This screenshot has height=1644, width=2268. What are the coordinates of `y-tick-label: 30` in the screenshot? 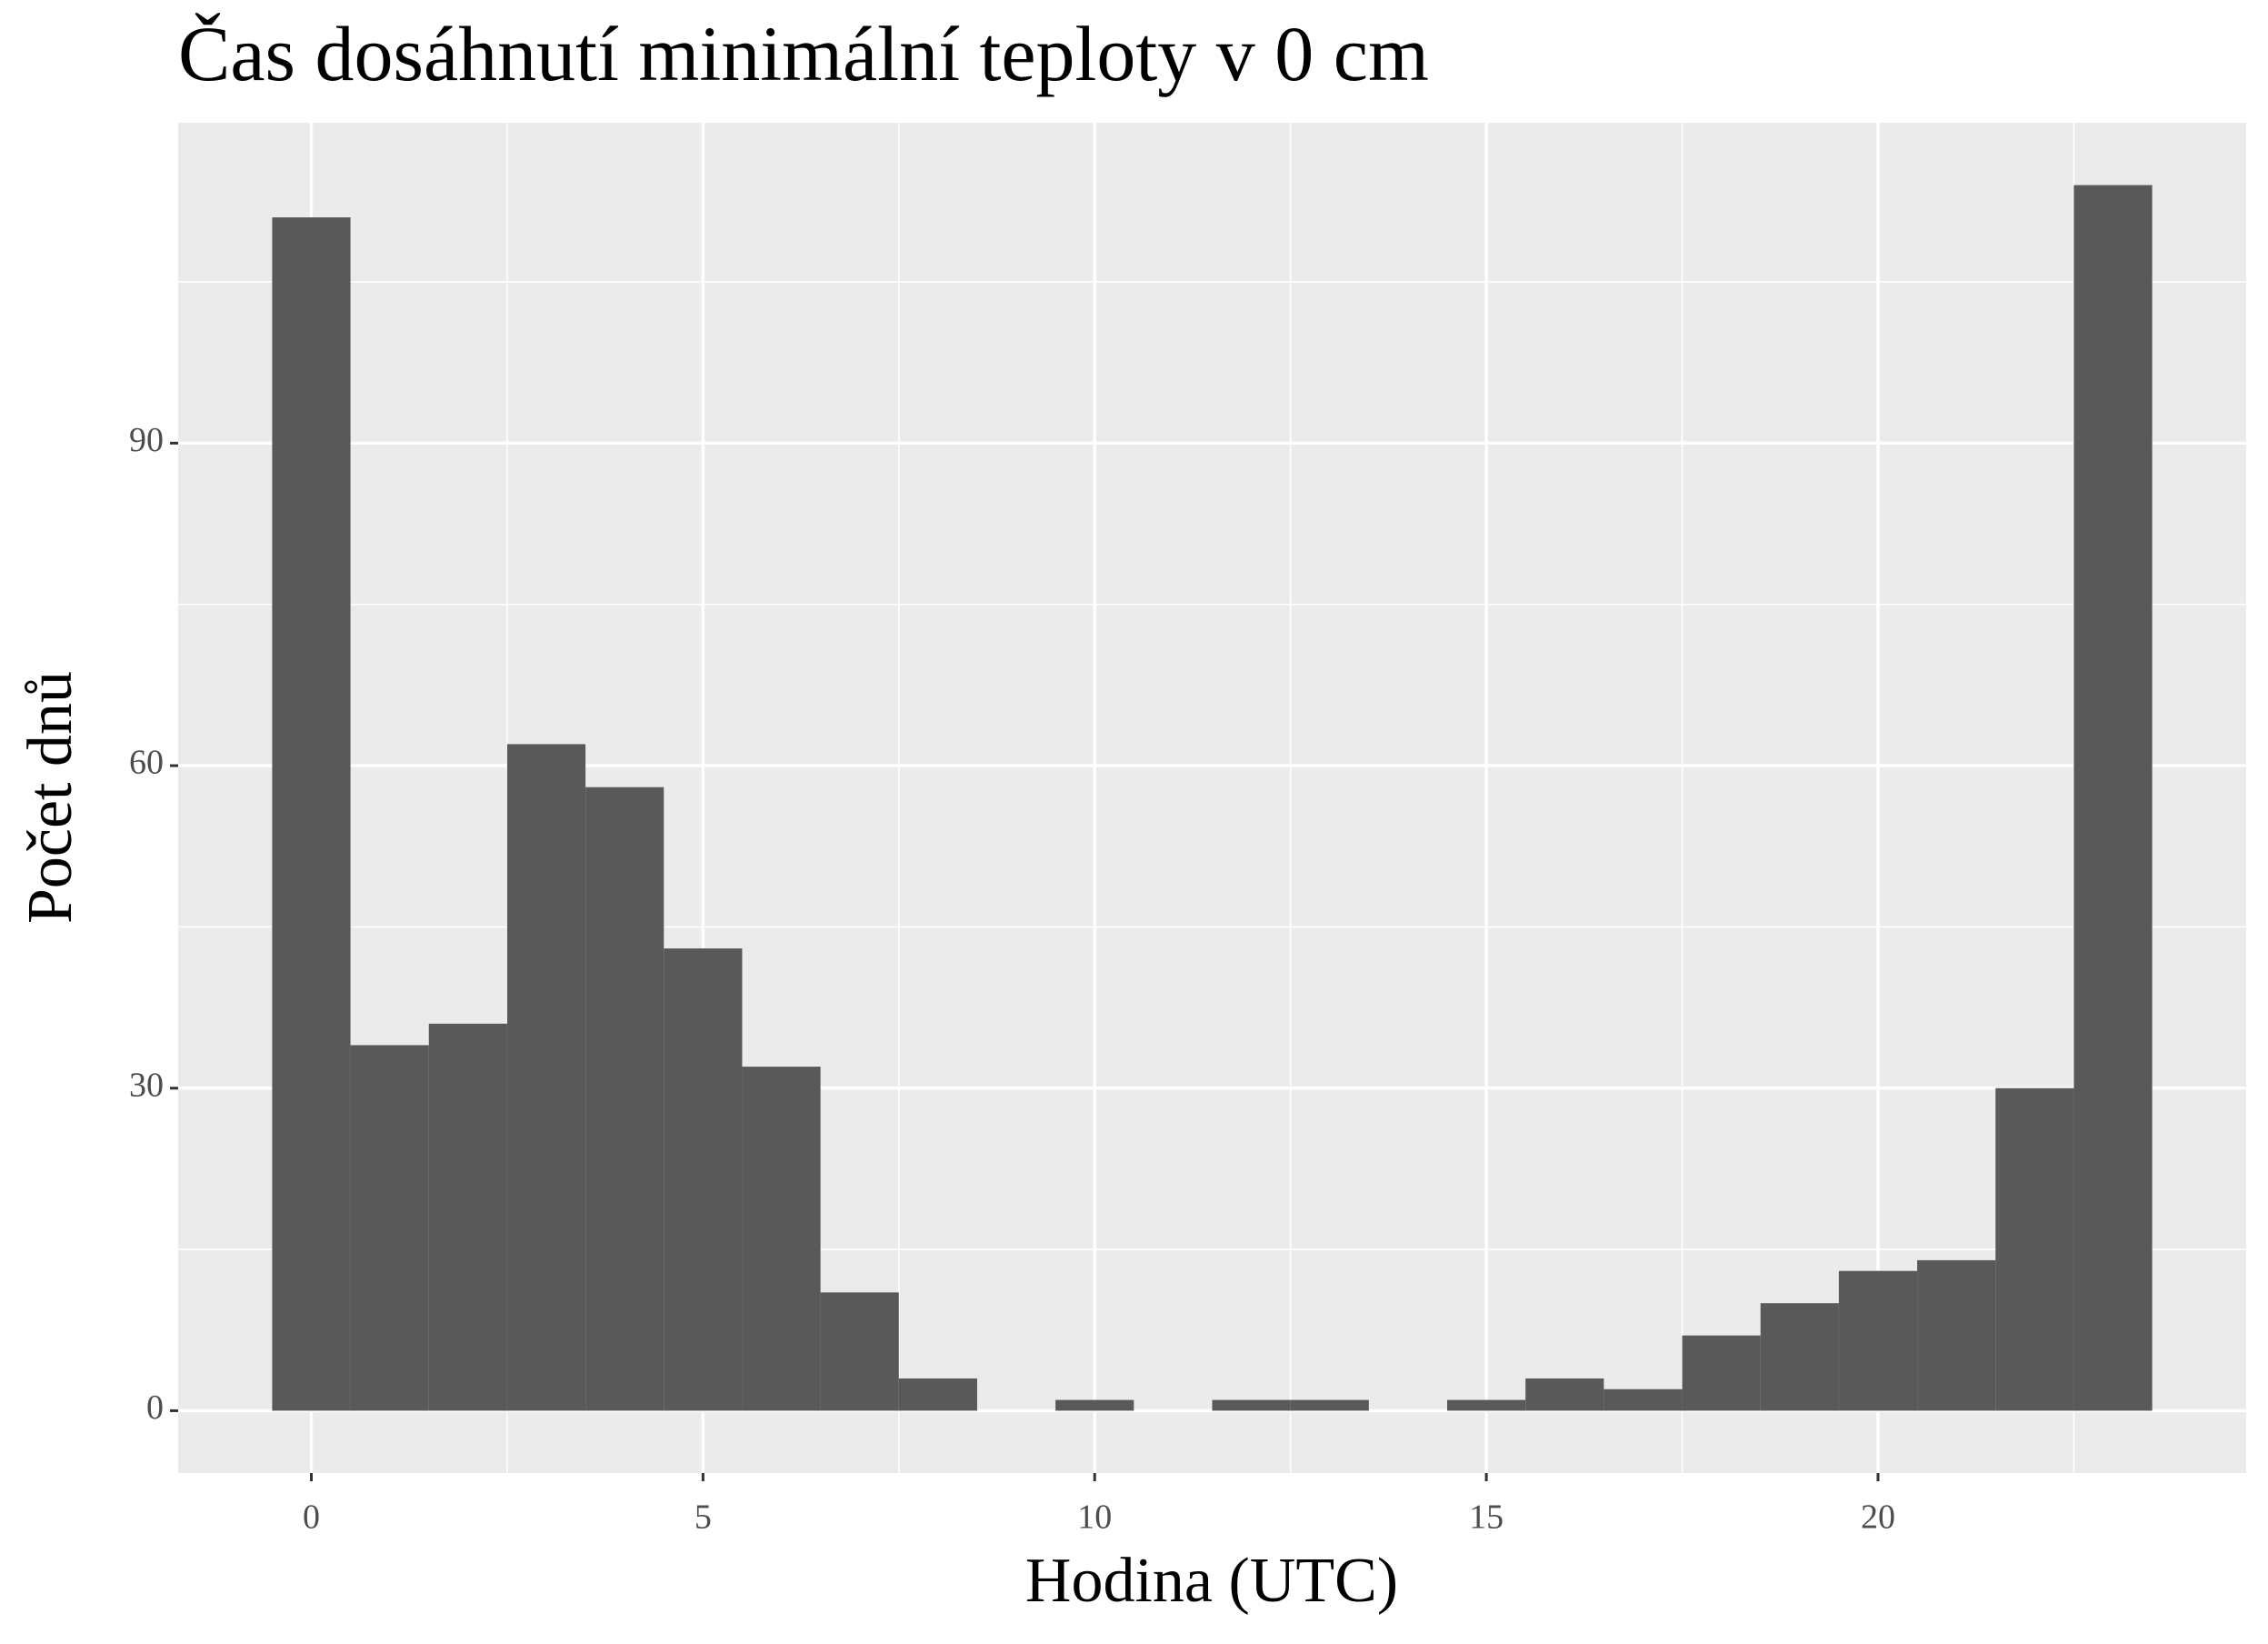 It's located at (146, 1085).